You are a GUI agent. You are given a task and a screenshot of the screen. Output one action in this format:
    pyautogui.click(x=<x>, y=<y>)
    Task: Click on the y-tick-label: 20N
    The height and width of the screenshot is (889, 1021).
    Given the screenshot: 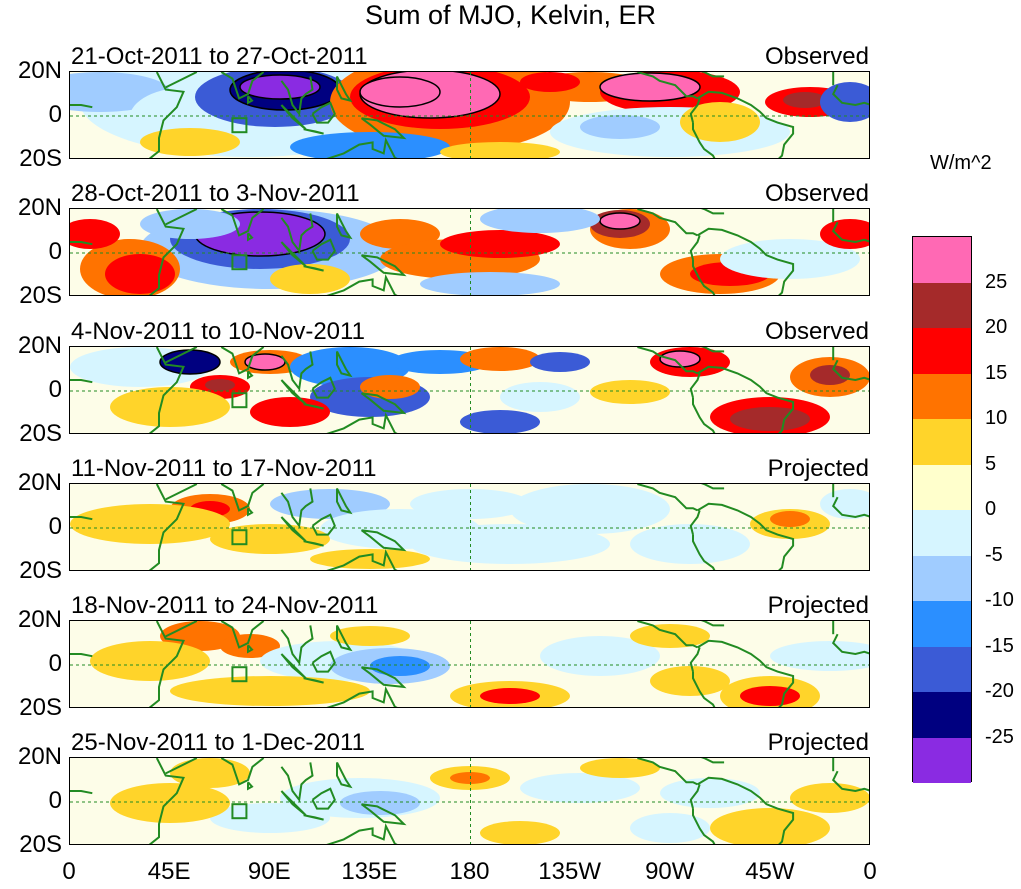 What is the action you would take?
    pyautogui.click(x=39, y=482)
    